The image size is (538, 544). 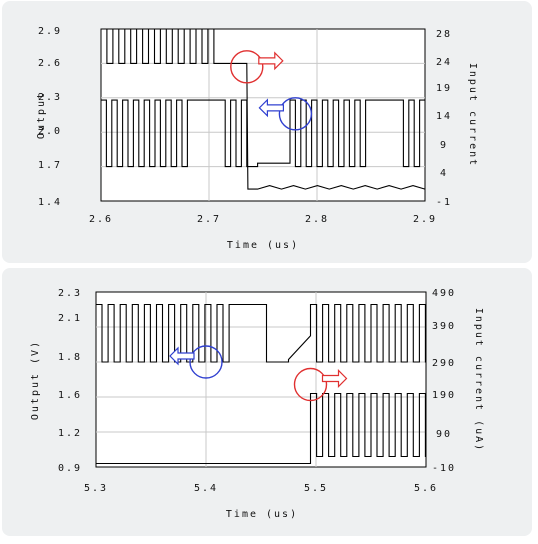 What do you see at coordinates (262, 514) in the screenshot?
I see `bottom-x-axis-label: Time (us)` at bounding box center [262, 514].